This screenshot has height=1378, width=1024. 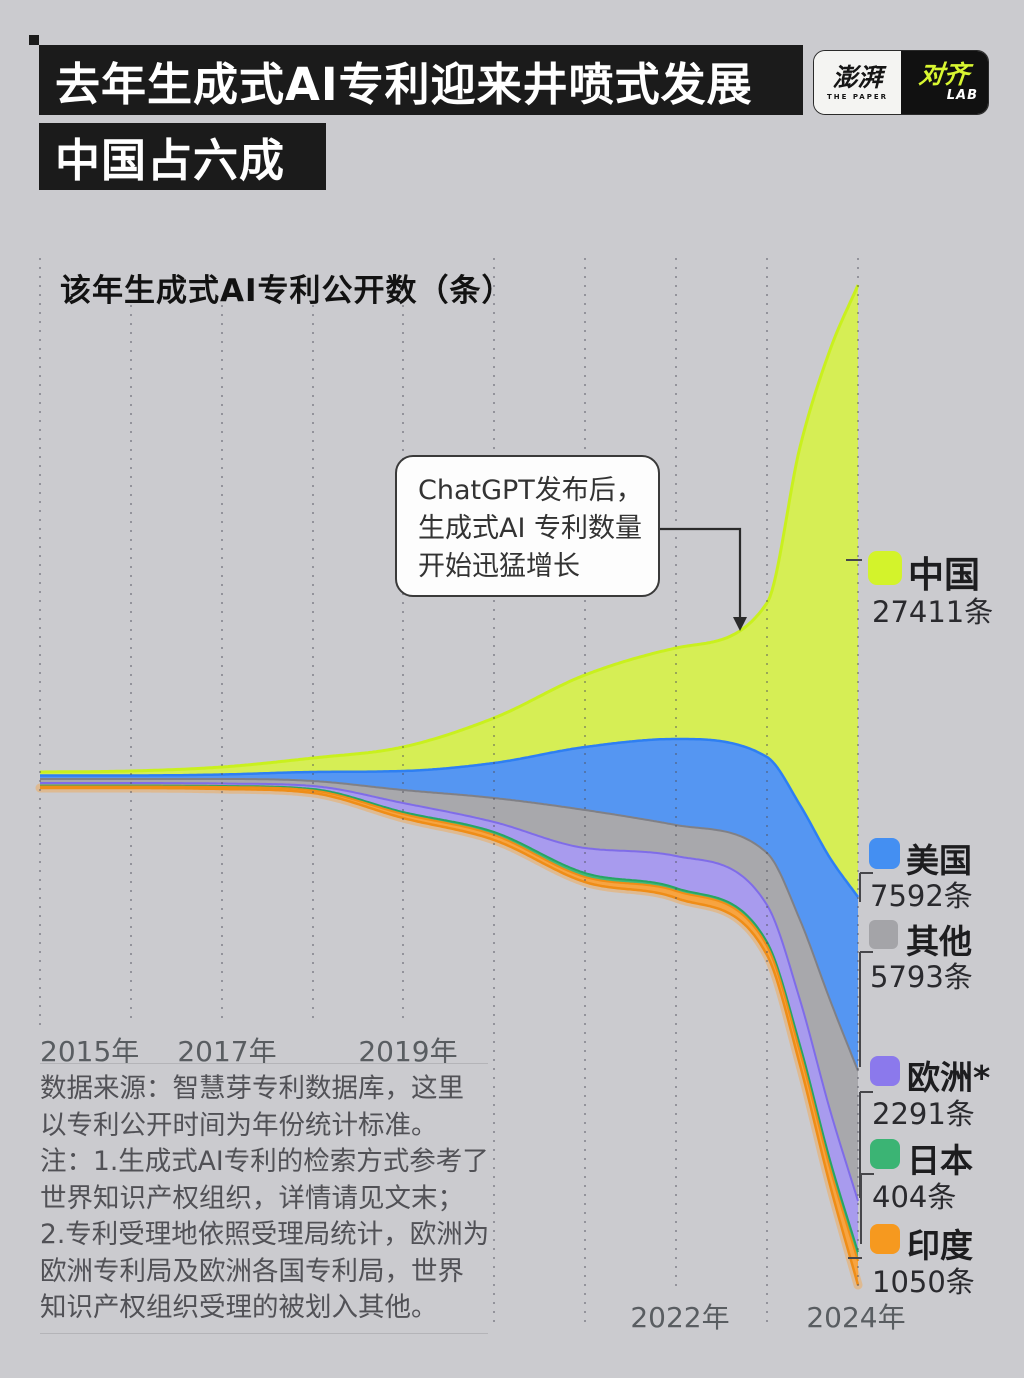 I want to click on footer-line: 欧洲专利局及欧洲各国专利局，世界, so click(x=252, y=1271).